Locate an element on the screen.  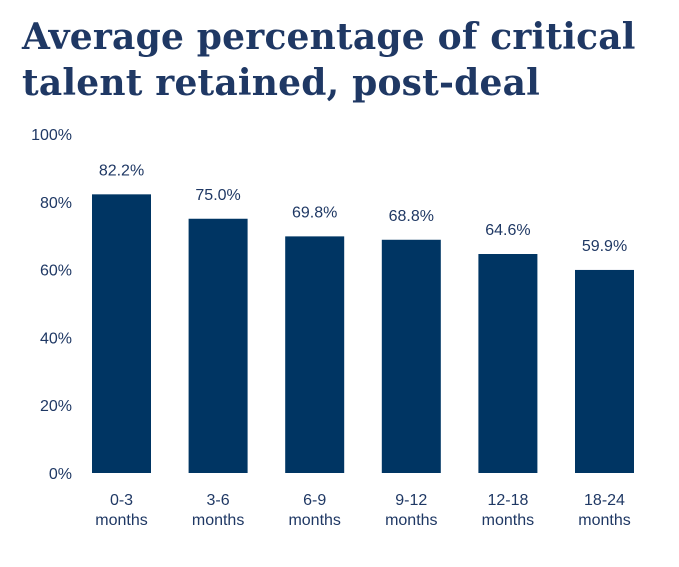
data-label: 64.6% is located at coordinates (507, 230).